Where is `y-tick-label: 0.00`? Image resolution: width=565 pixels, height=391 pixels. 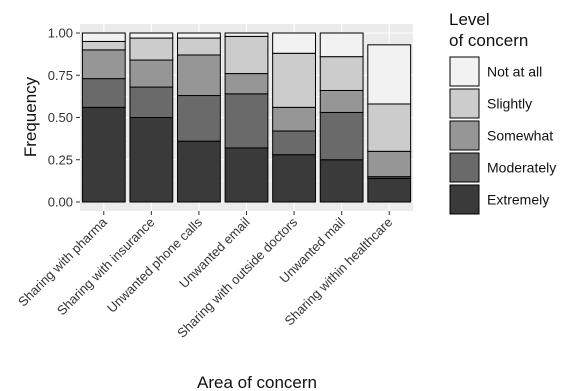 y-tick-label: 0.00 is located at coordinates (60, 202).